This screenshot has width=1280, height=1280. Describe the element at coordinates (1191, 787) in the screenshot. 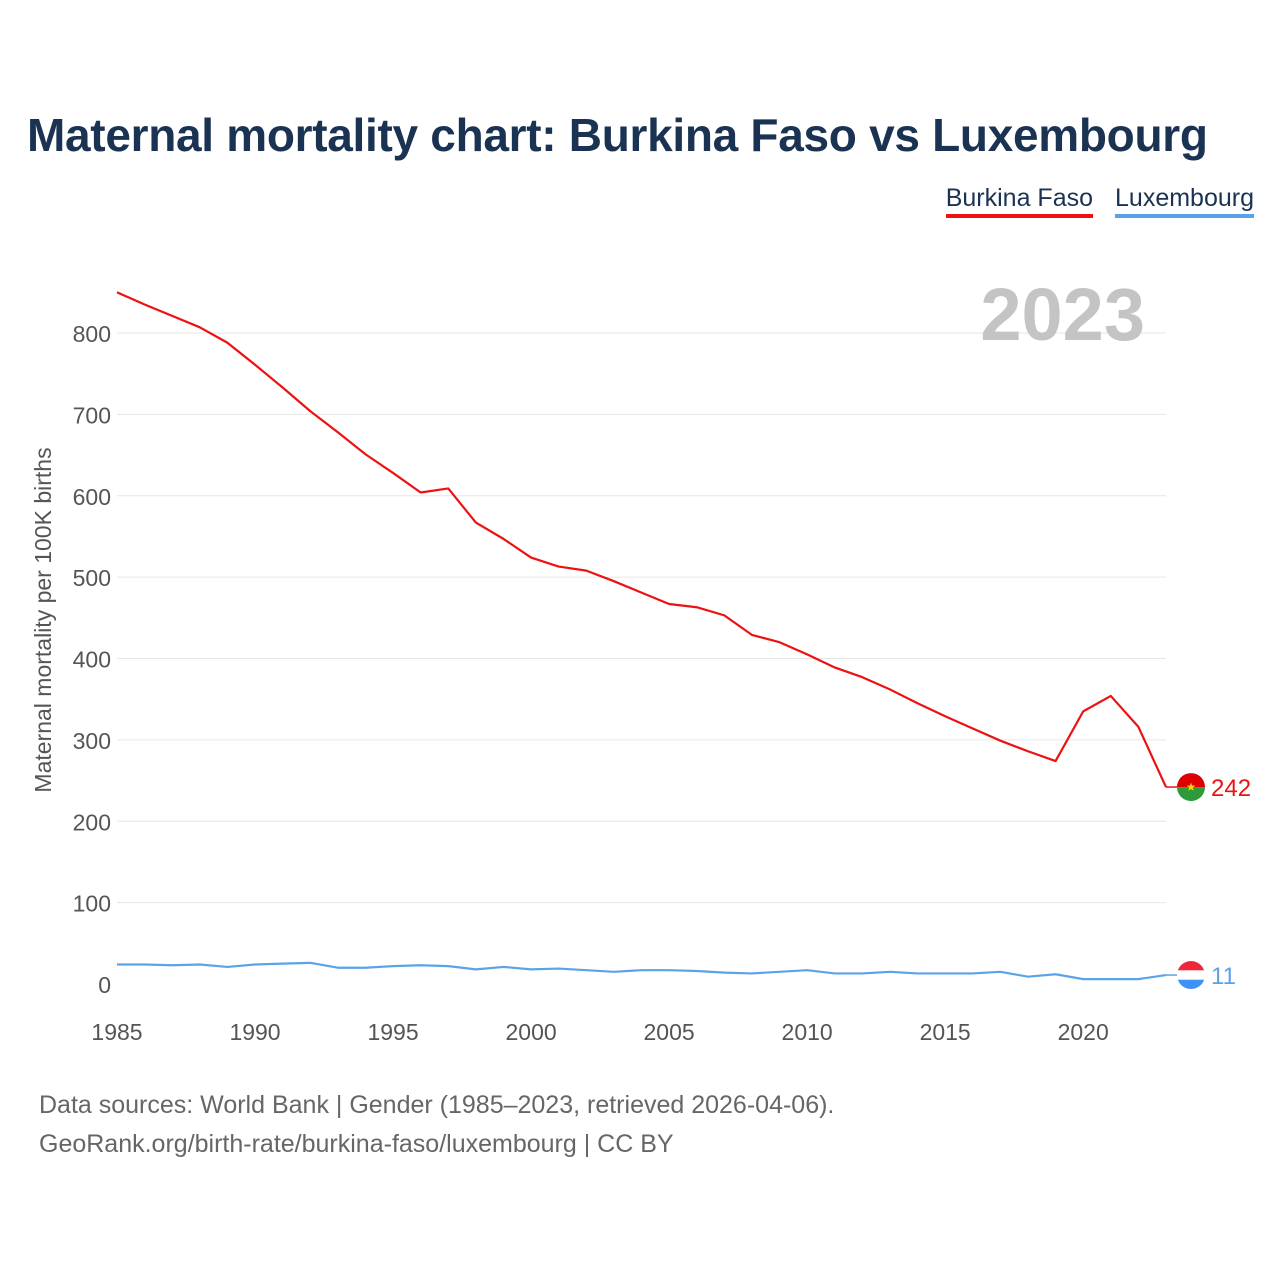

I see `flag-icon-burkina-faso` at that location.